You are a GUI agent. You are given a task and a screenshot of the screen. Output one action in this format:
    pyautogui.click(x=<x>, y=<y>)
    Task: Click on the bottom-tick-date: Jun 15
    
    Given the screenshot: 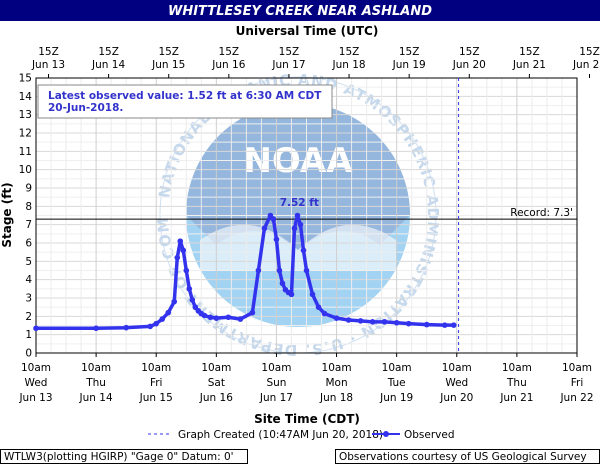 What is the action you would take?
    pyautogui.click(x=156, y=398)
    